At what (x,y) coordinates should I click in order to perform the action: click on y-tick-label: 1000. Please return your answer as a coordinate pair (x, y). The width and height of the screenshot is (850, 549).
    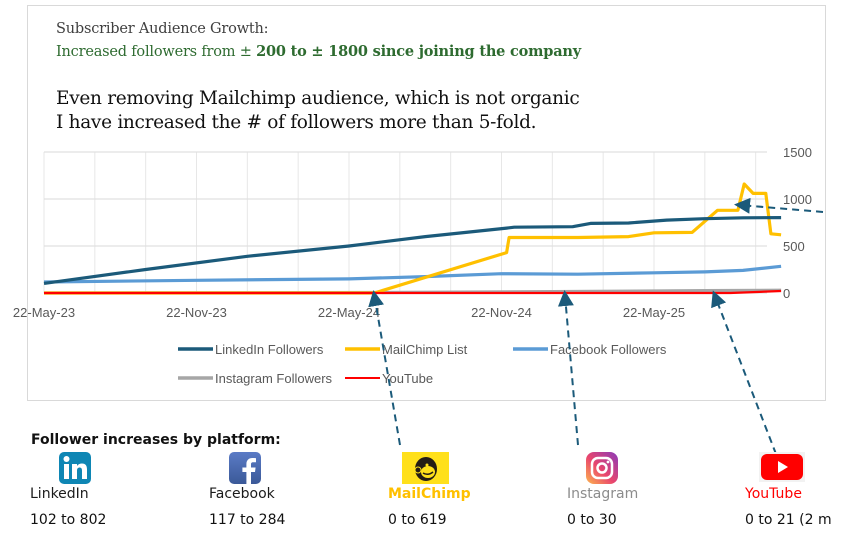
    Looking at the image, I should click on (797, 199).